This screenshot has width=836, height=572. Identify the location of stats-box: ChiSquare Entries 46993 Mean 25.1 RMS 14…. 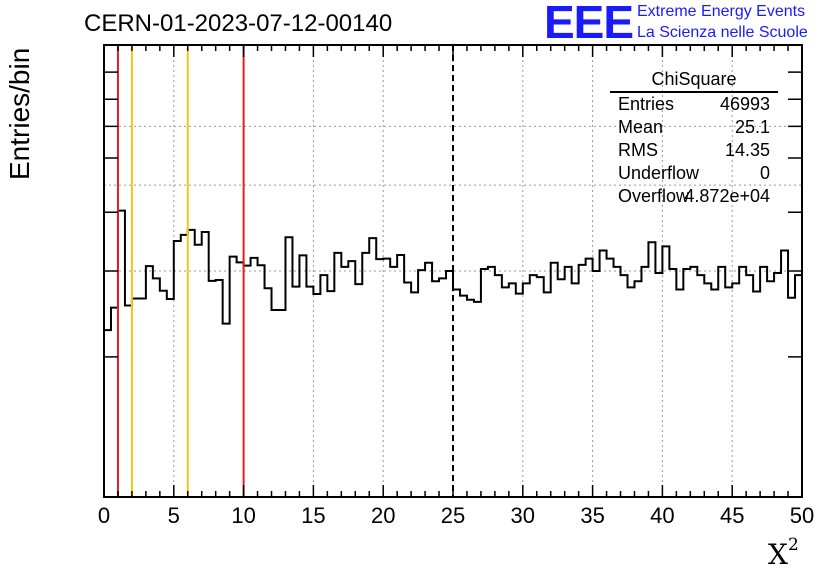
(694, 138).